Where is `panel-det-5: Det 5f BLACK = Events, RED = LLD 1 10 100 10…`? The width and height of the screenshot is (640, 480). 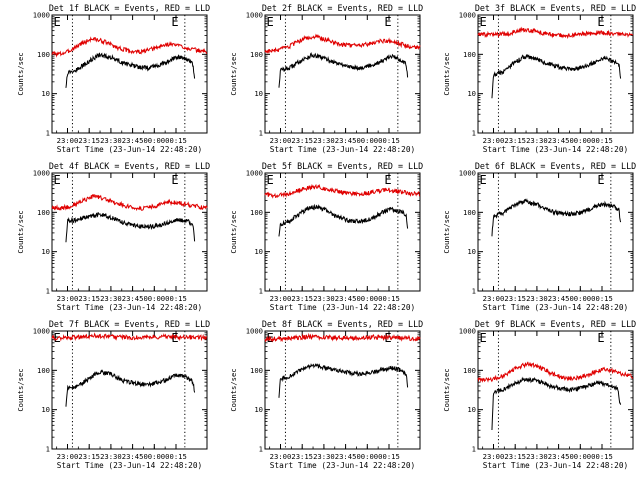 panel-det-5: Det 5f BLACK = Events, RED = LLD 1 10 100 10… is located at coordinates (326, 236).